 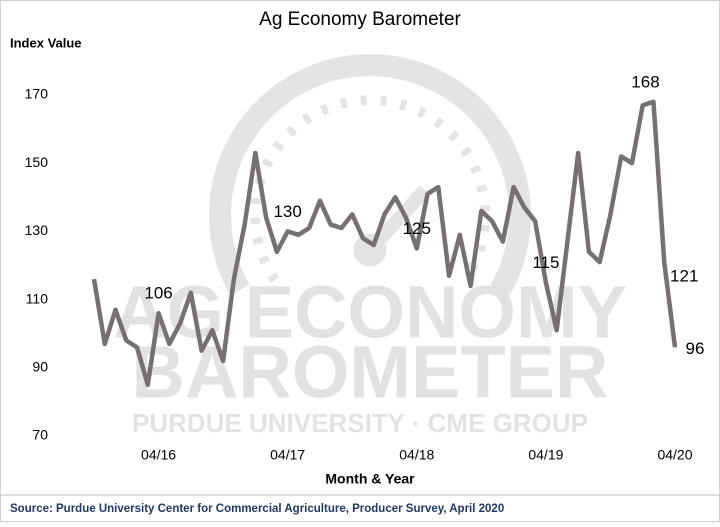 I want to click on y-tick-label: 70, so click(x=40, y=435).